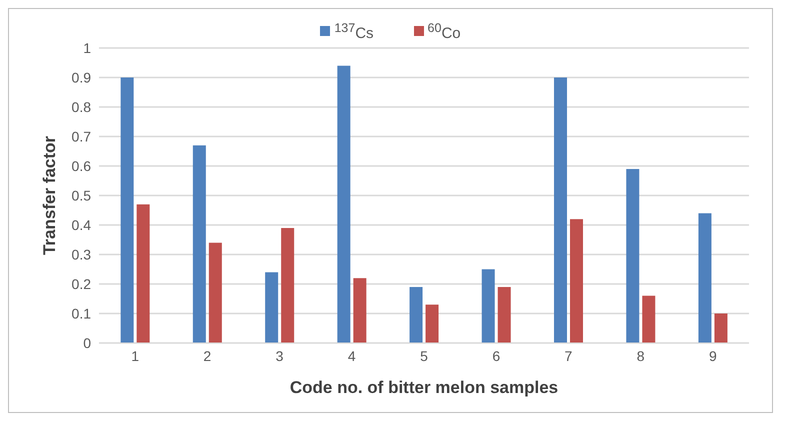 This screenshot has height=429, width=787. Describe the element at coordinates (82, 136) in the screenshot. I see `y-tick-label: 0.7` at that location.